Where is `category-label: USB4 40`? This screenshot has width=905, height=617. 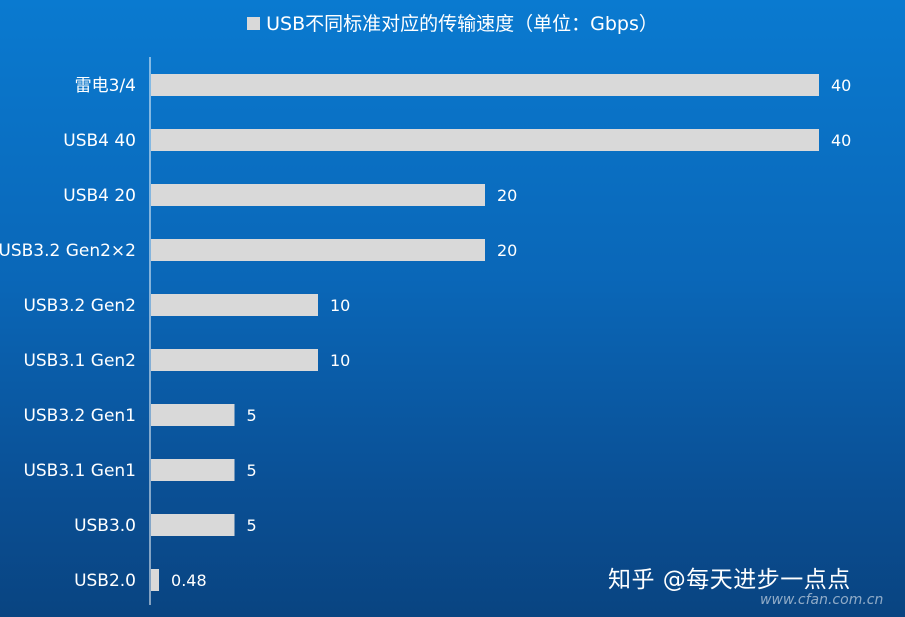 category-label: USB4 40 is located at coordinates (99, 141).